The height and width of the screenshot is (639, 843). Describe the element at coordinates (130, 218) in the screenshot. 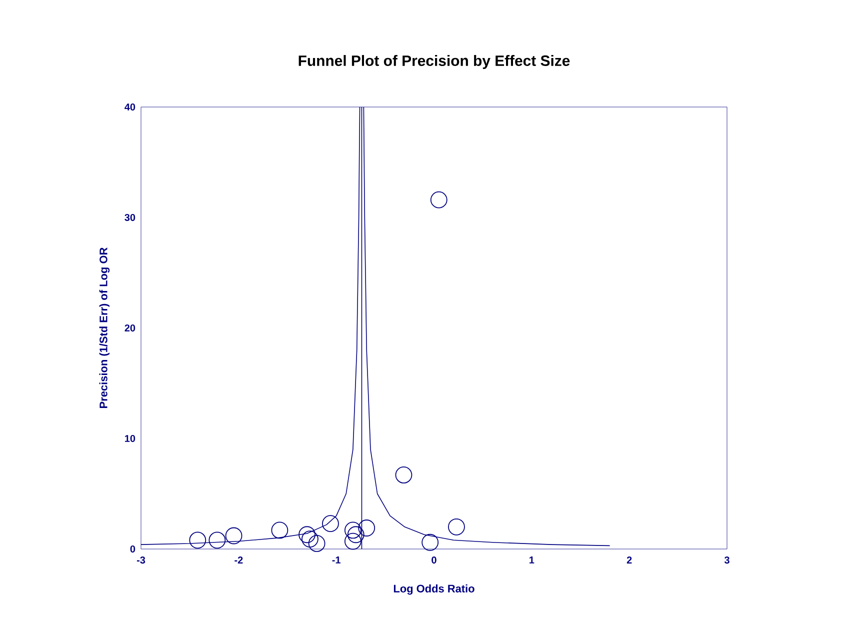

I see `y-tick-label: 30` at that location.